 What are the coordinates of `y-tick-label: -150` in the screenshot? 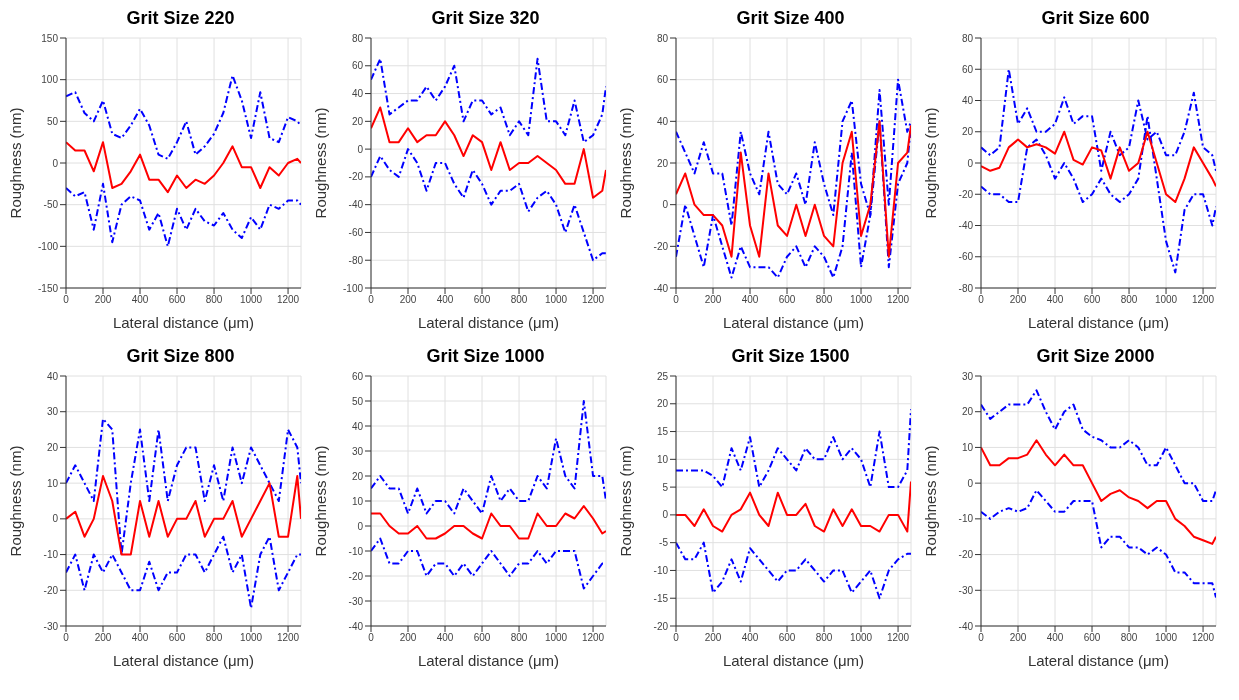 It's located at (48, 288).